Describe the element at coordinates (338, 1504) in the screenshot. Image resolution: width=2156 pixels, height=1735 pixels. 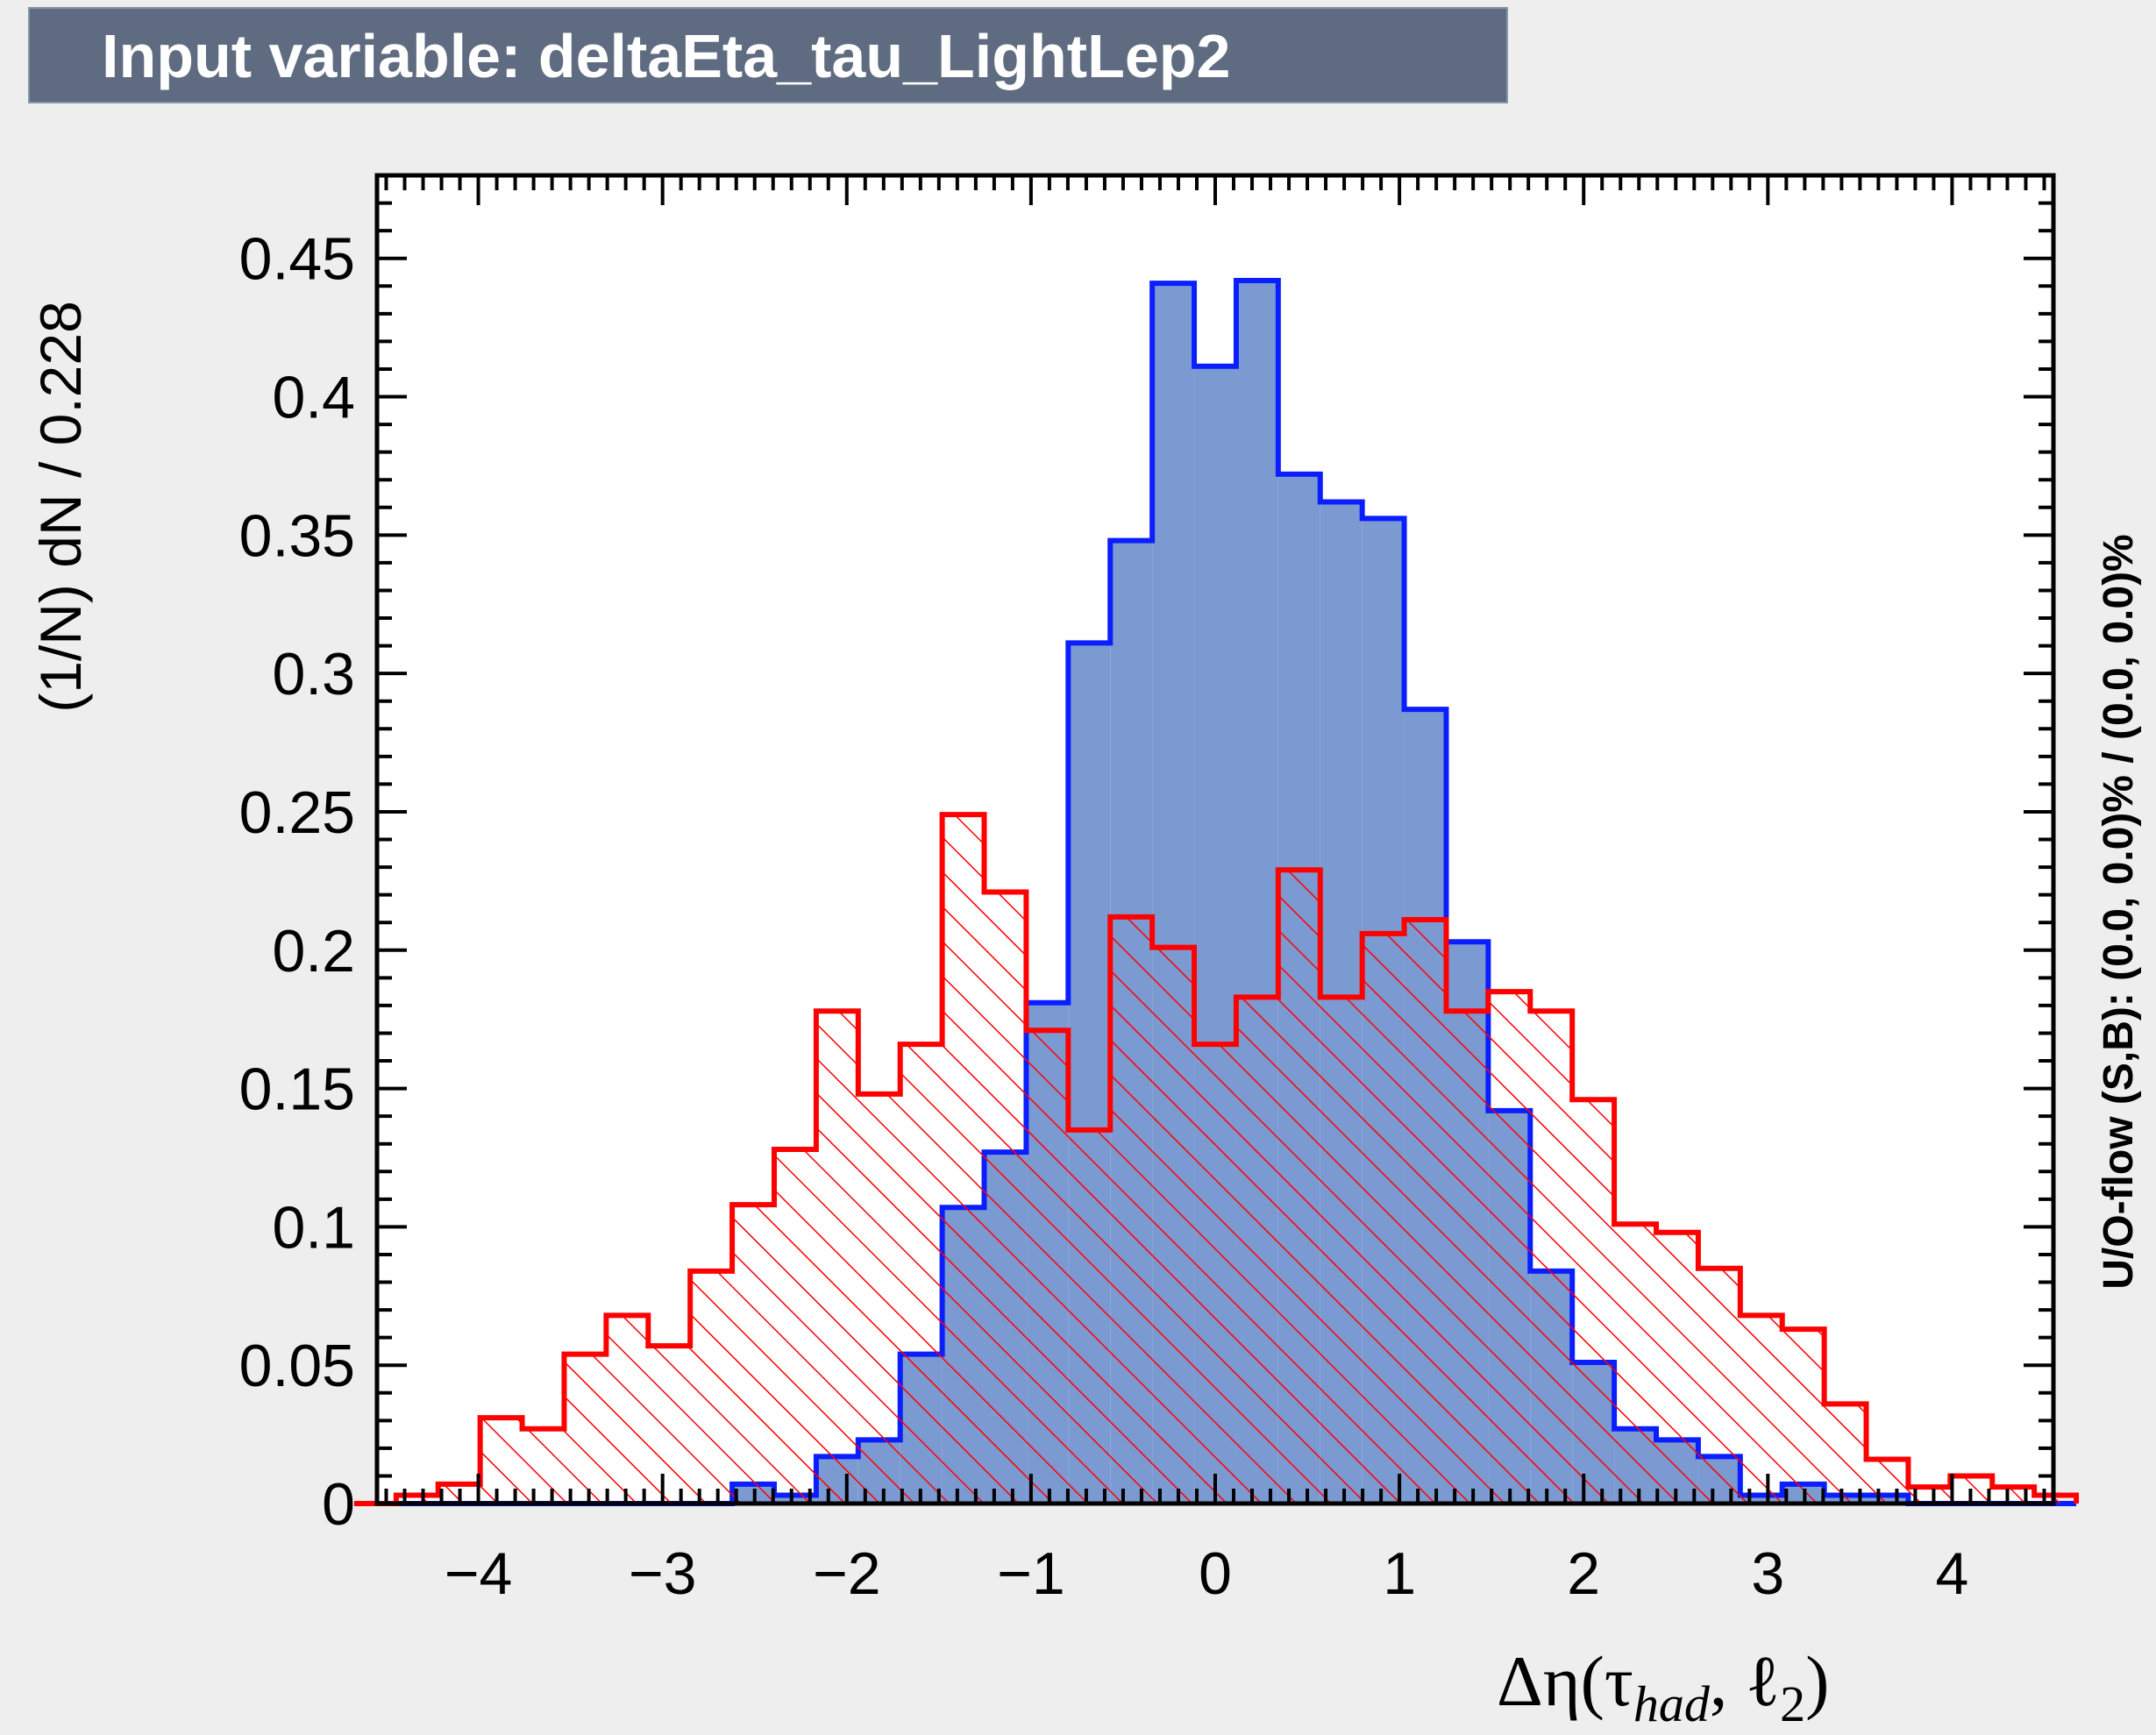
I see `y-tick-label: 0` at that location.